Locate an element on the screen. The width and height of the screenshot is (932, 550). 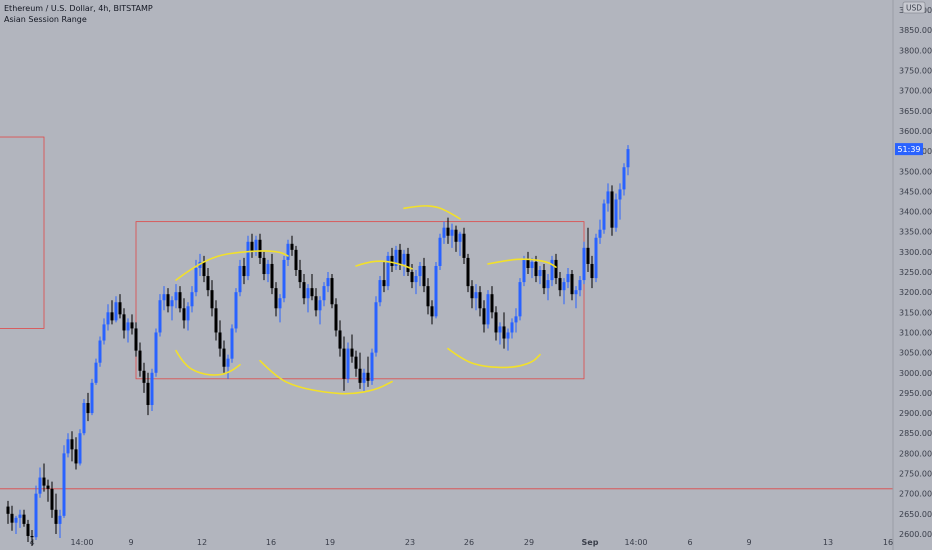
time-tick-label: 29 is located at coordinates (529, 542).